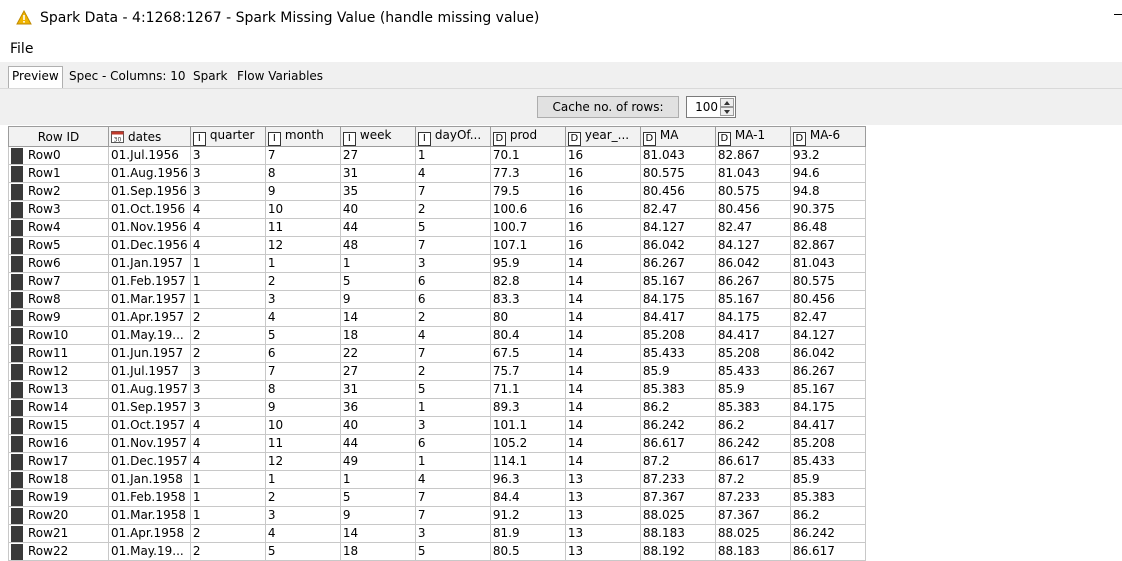 The image size is (1122, 561). Describe the element at coordinates (149, 191) in the screenshot. I see `table-cell: 01.Sep.1956` at that location.